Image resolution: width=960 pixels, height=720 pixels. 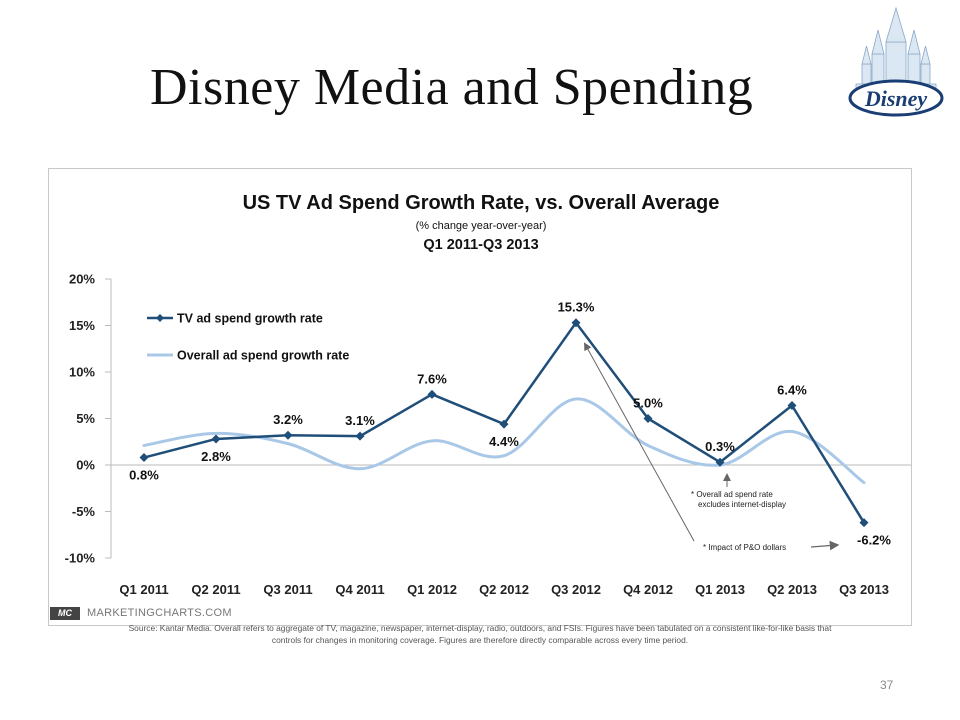 I want to click on y-tick-label: 0%, so click(x=85, y=465).